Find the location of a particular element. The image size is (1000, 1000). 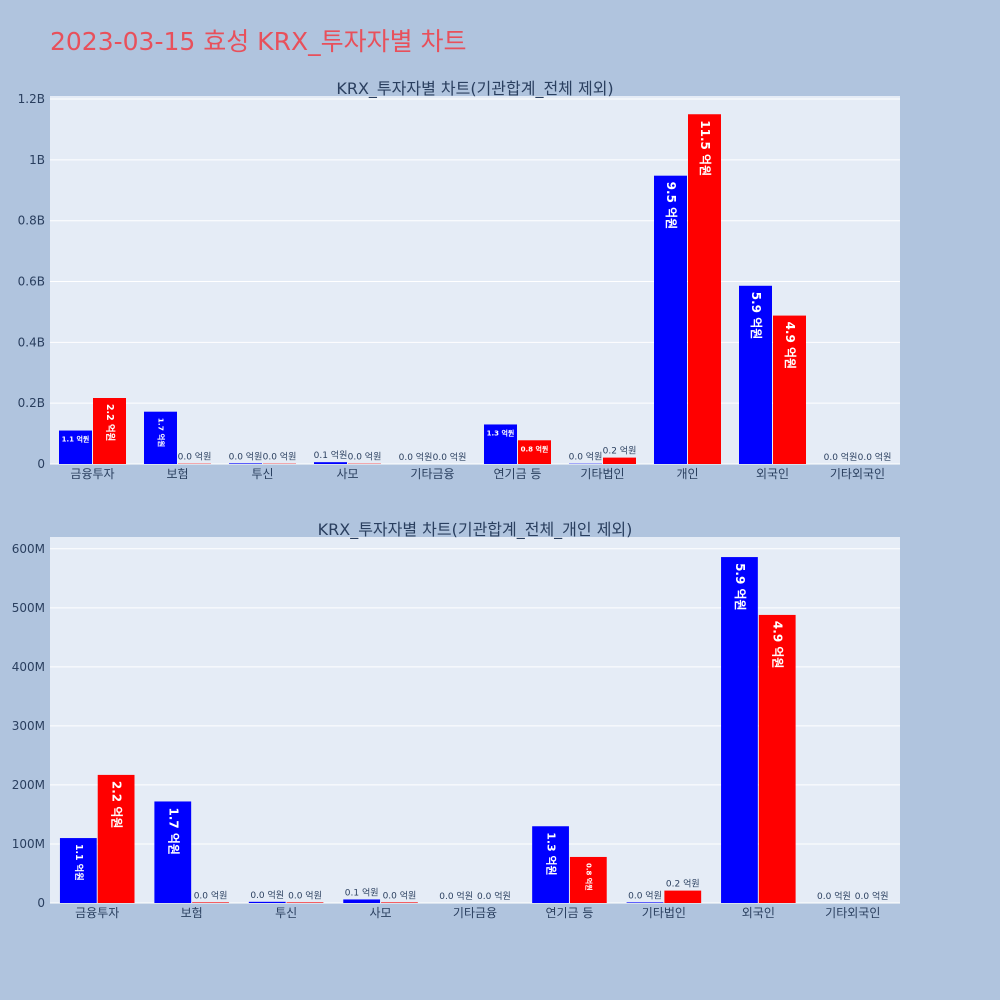

y-tick-label: 500M is located at coordinates (28, 608).